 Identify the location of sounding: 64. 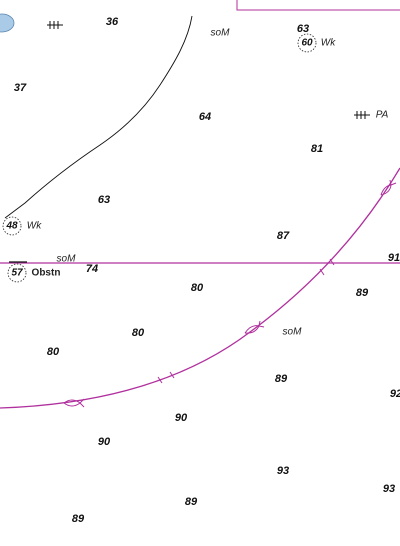
(205, 117).